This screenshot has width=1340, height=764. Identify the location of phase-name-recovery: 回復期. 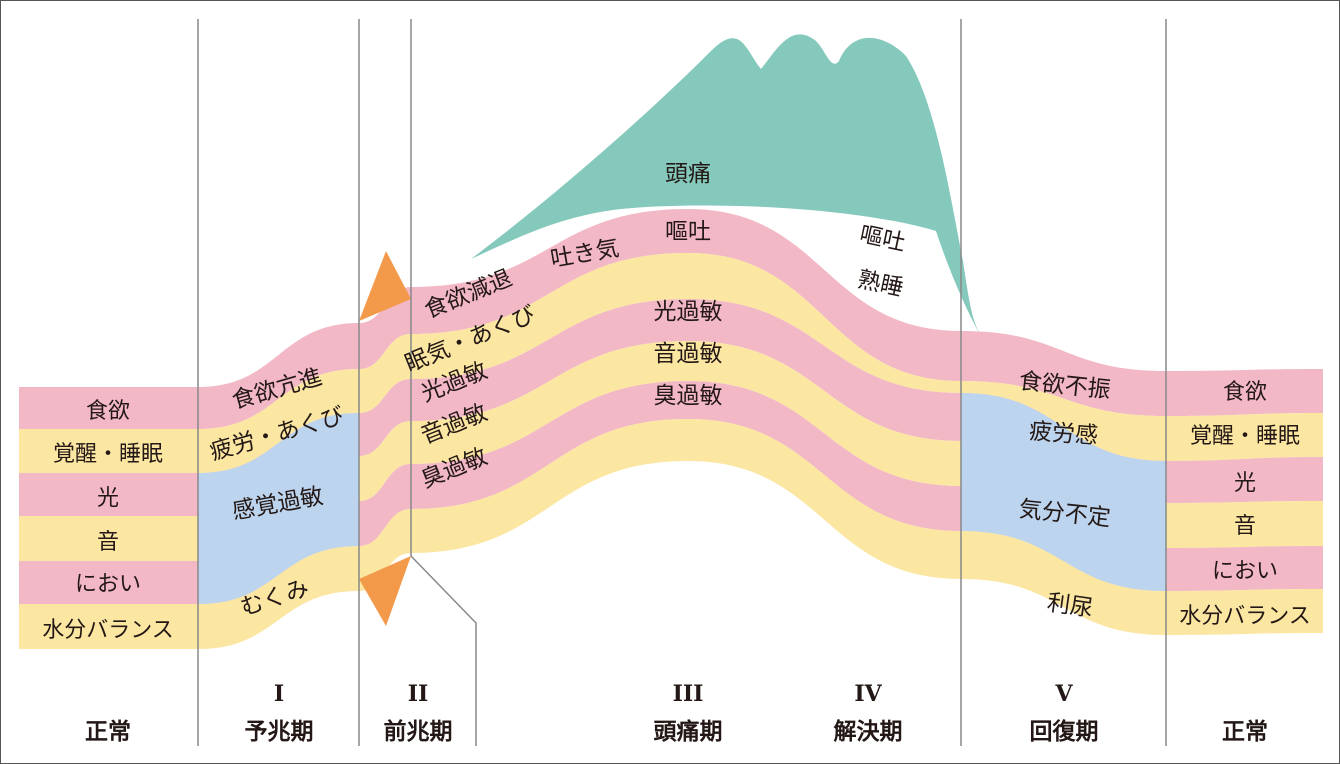
(1064, 731).